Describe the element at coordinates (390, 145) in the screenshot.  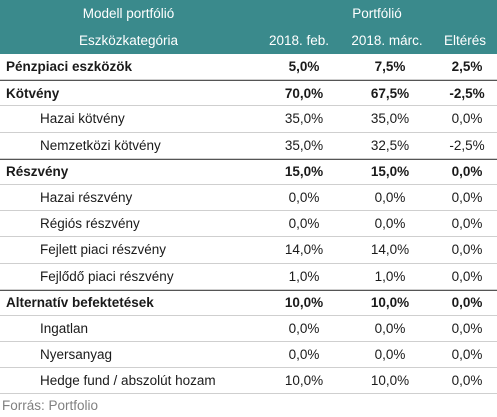
I see `cell-marc: 32,5%` at that location.